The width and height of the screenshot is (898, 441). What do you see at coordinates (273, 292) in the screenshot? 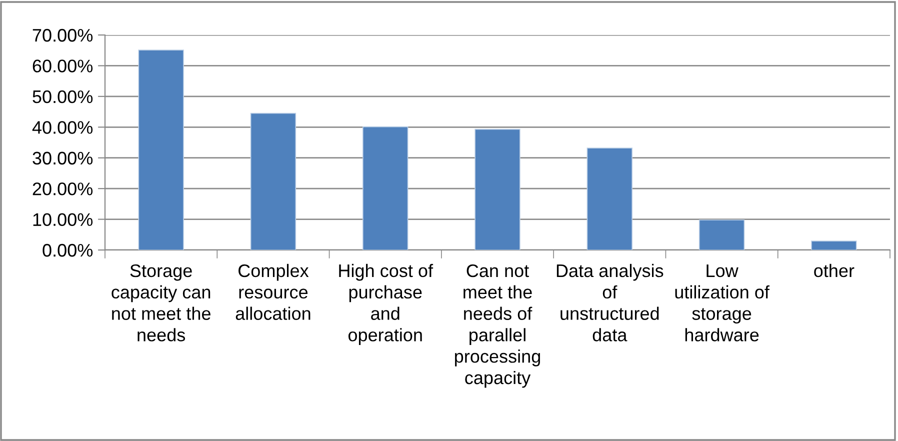
I see `x-tick-label: Complex resource allocation` at bounding box center [273, 292].